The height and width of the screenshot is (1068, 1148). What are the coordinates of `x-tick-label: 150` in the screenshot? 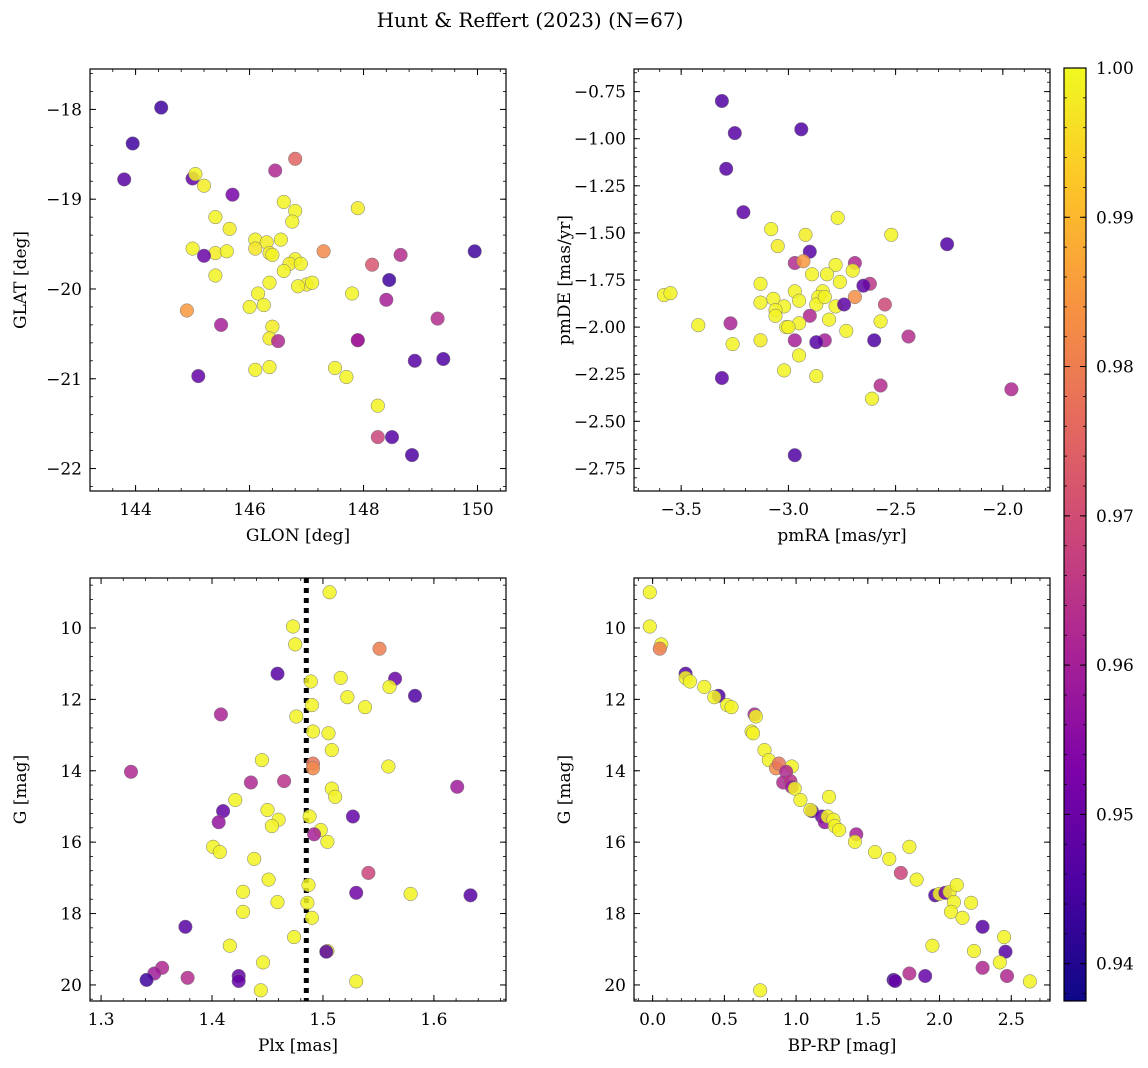 It's located at (477, 510).